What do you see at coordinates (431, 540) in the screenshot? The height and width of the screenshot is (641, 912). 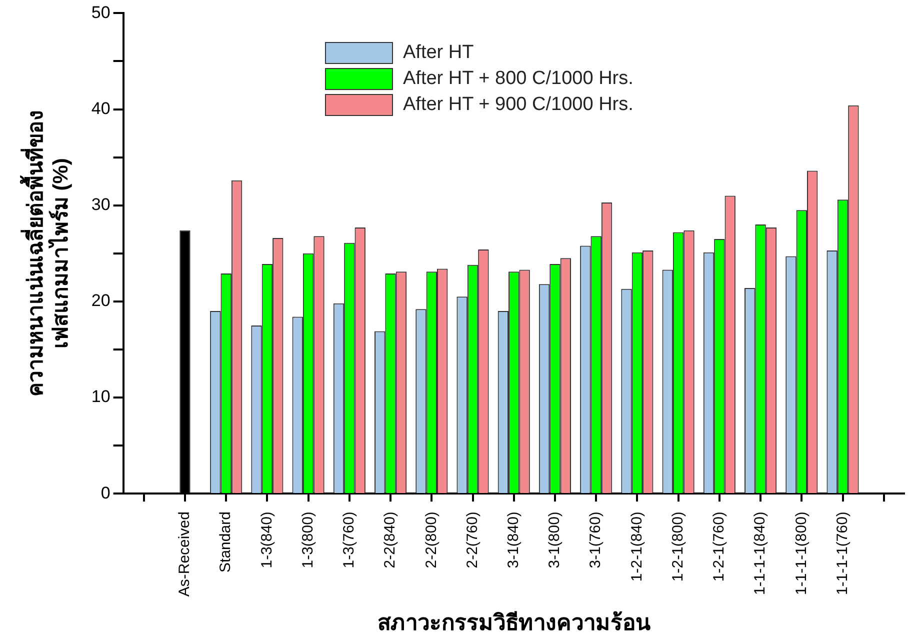 I see `x-tick-label: 2-2(800)` at bounding box center [431, 540].